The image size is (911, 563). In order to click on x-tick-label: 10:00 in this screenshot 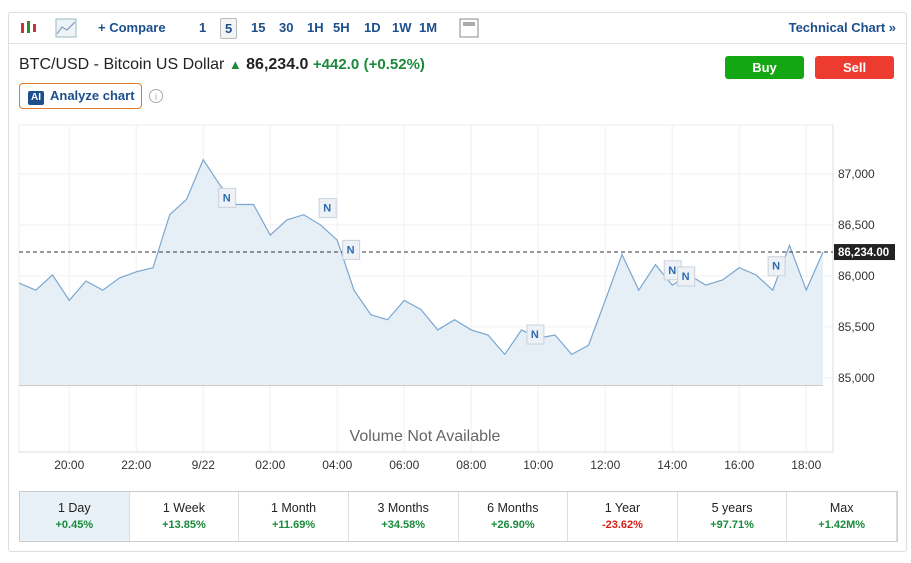, I will do `click(538, 465)`.